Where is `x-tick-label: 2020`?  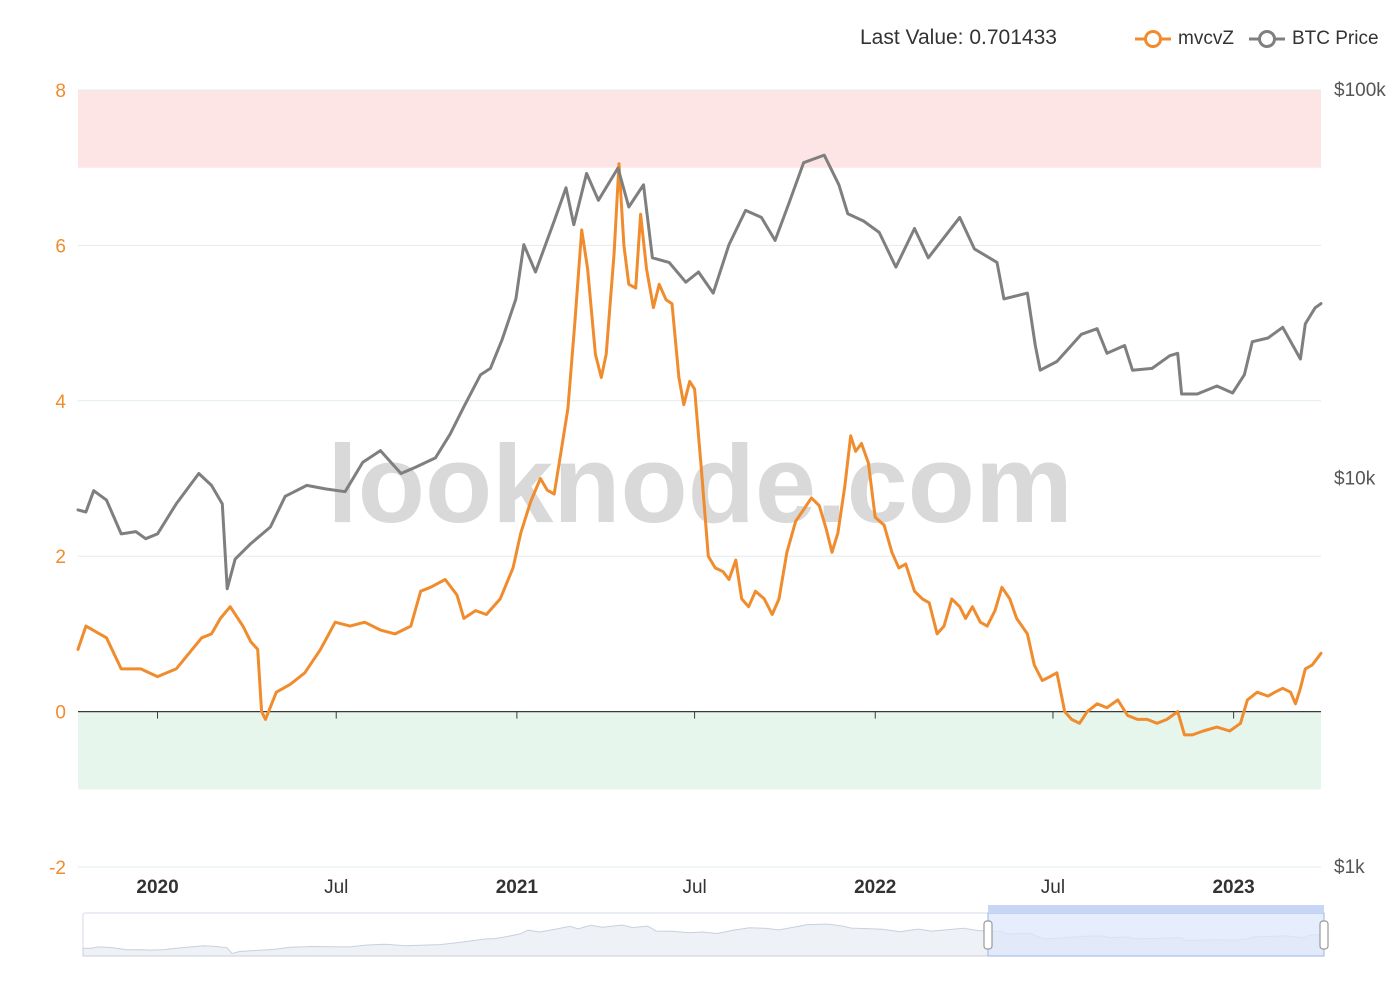 x-tick-label: 2020 is located at coordinates (157, 887).